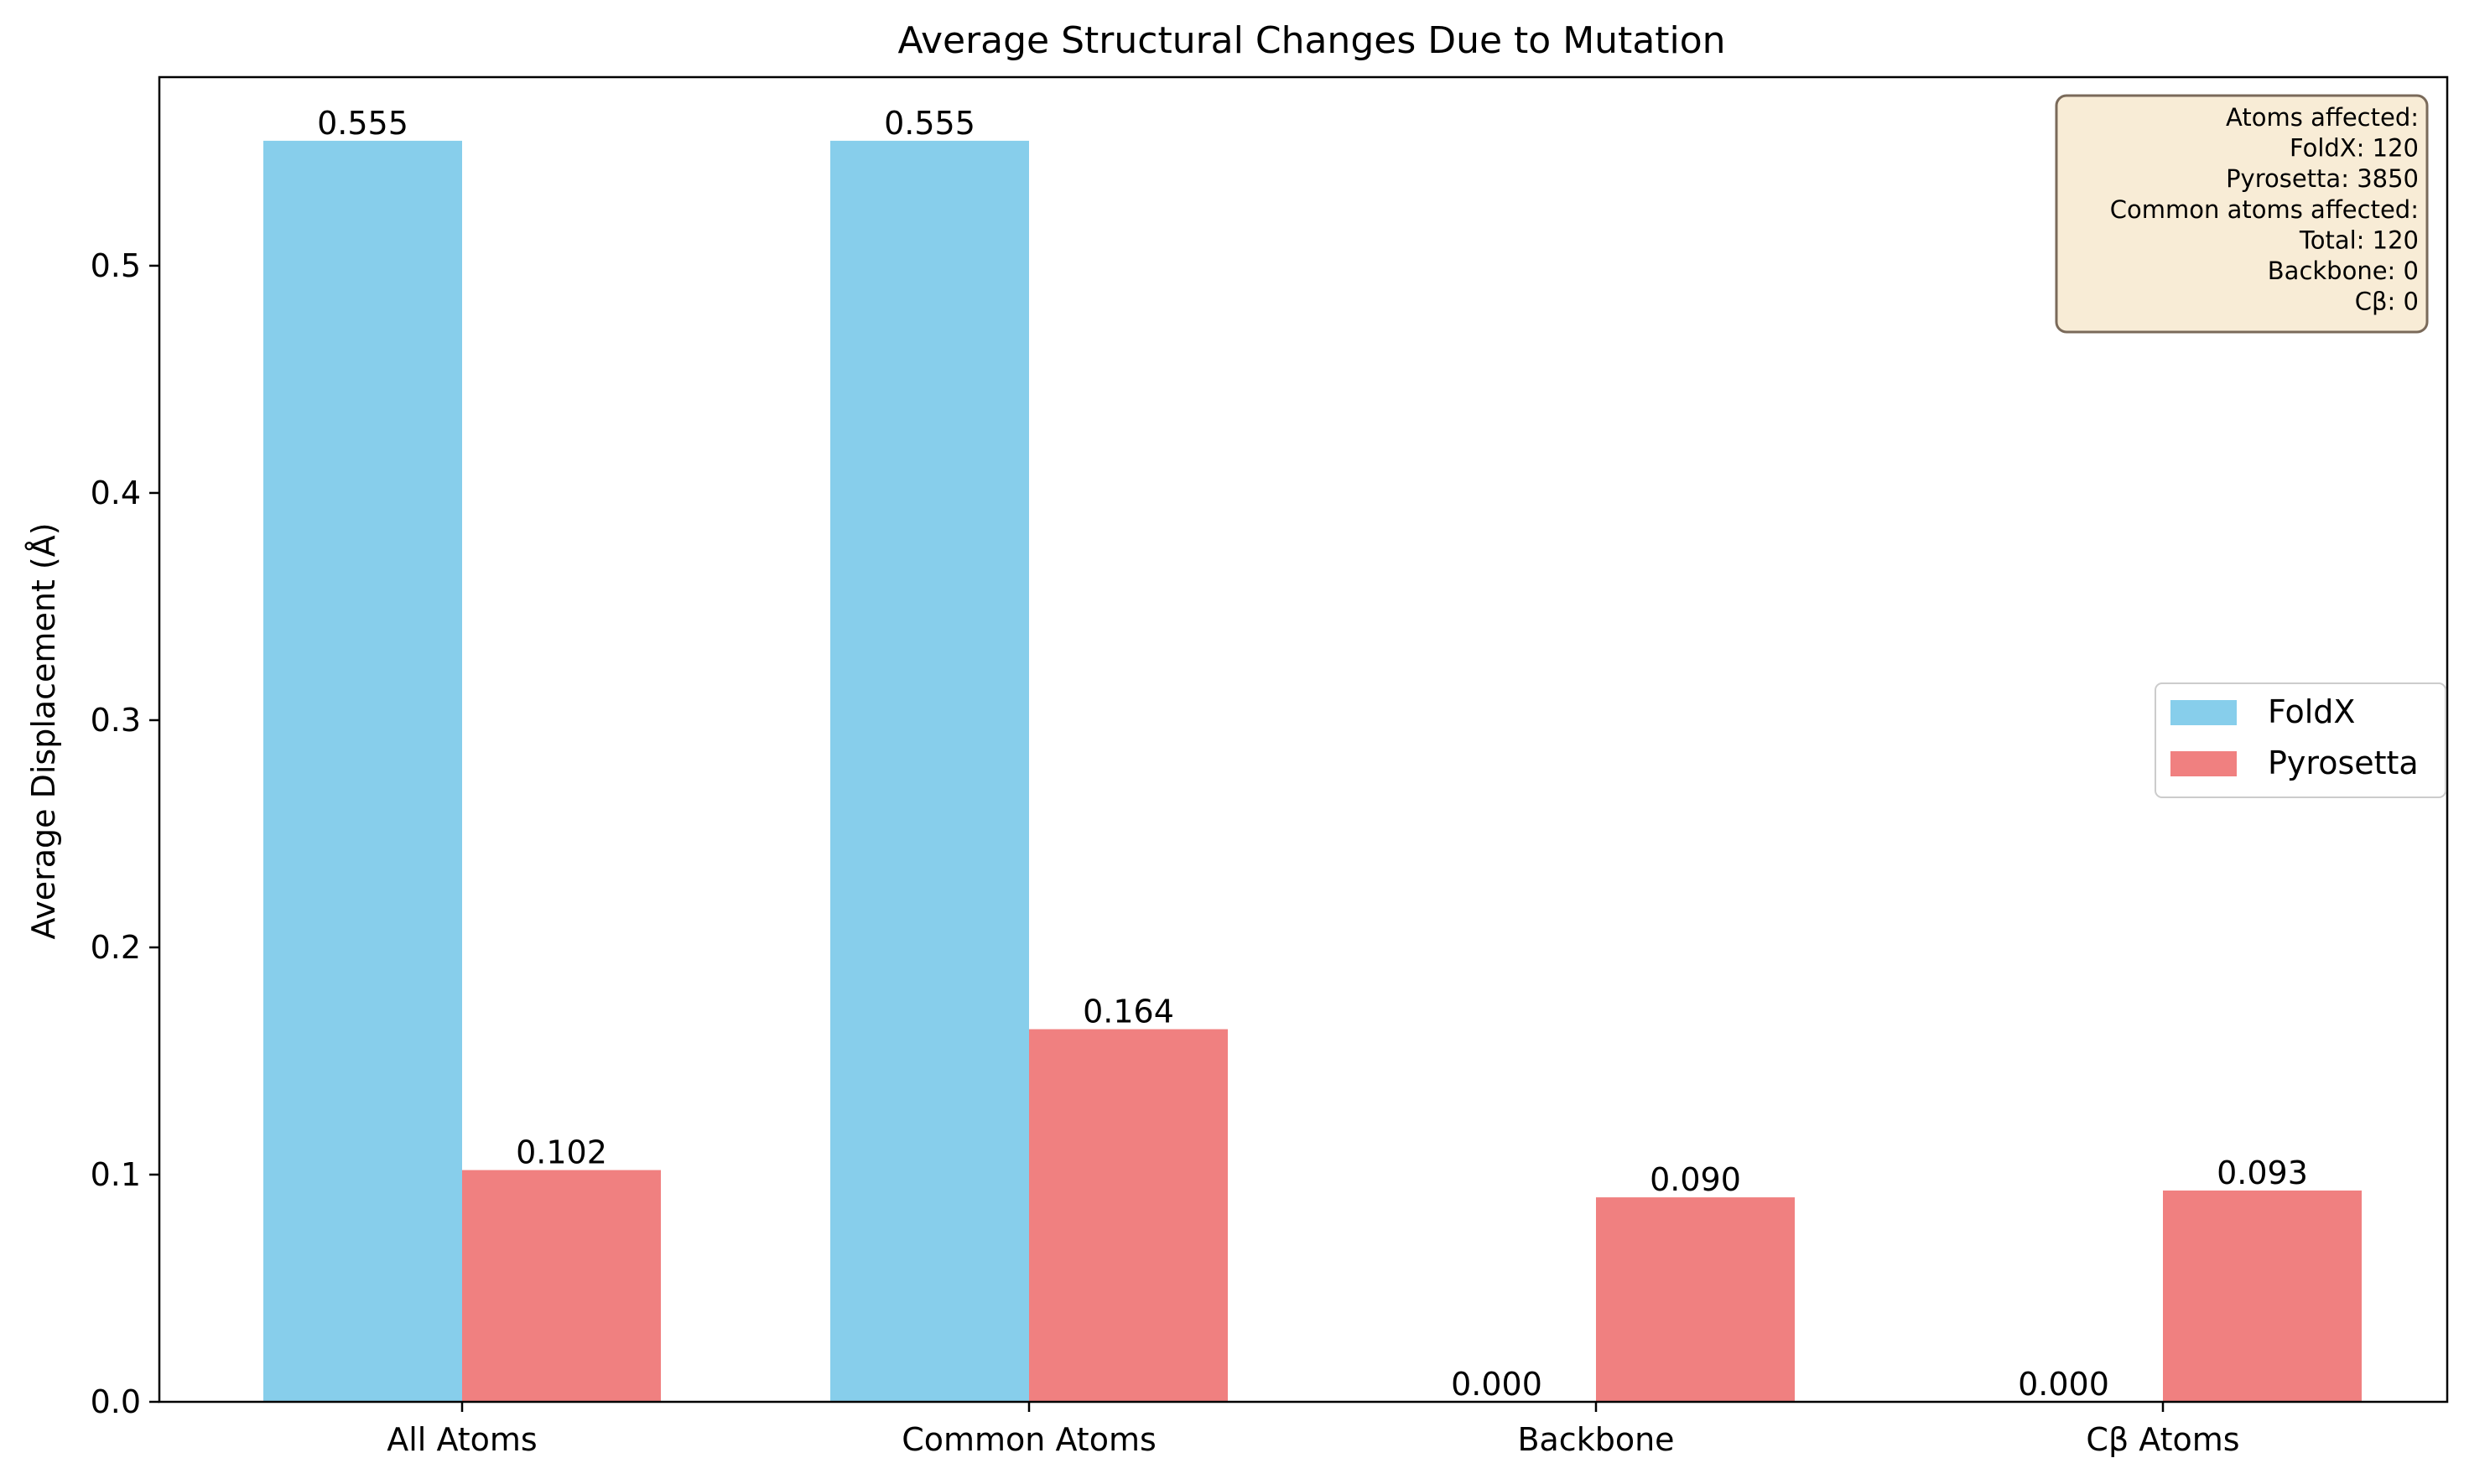 This screenshot has height=1484, width=2490. I want to click on data-label-foldx-2: 0.000, so click(1496, 1384).